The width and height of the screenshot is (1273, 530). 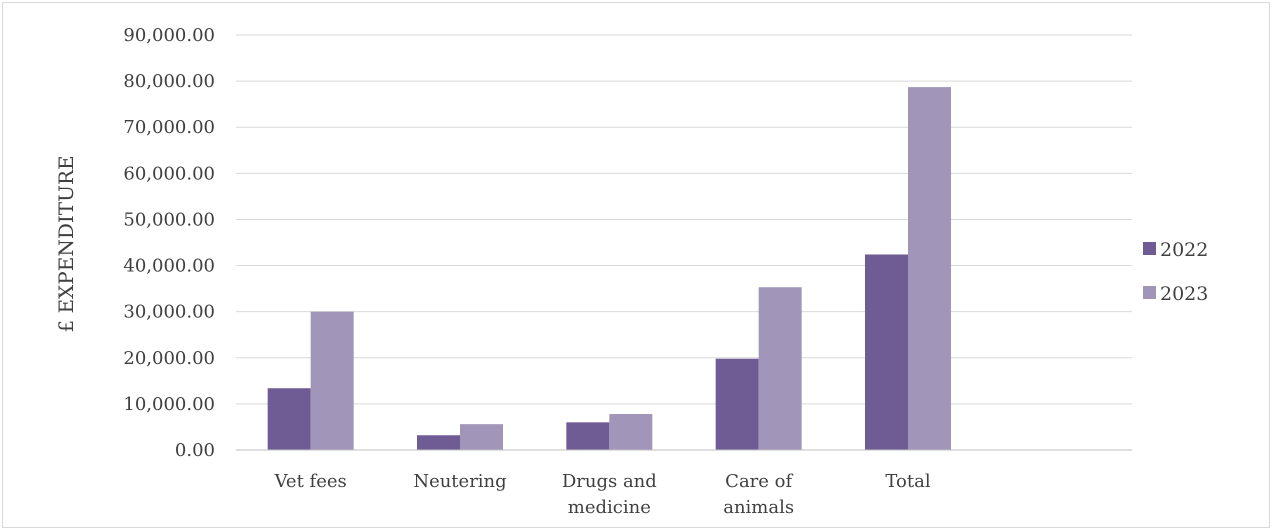 What do you see at coordinates (1184, 294) in the screenshot?
I see `legend-label: 2023` at bounding box center [1184, 294].